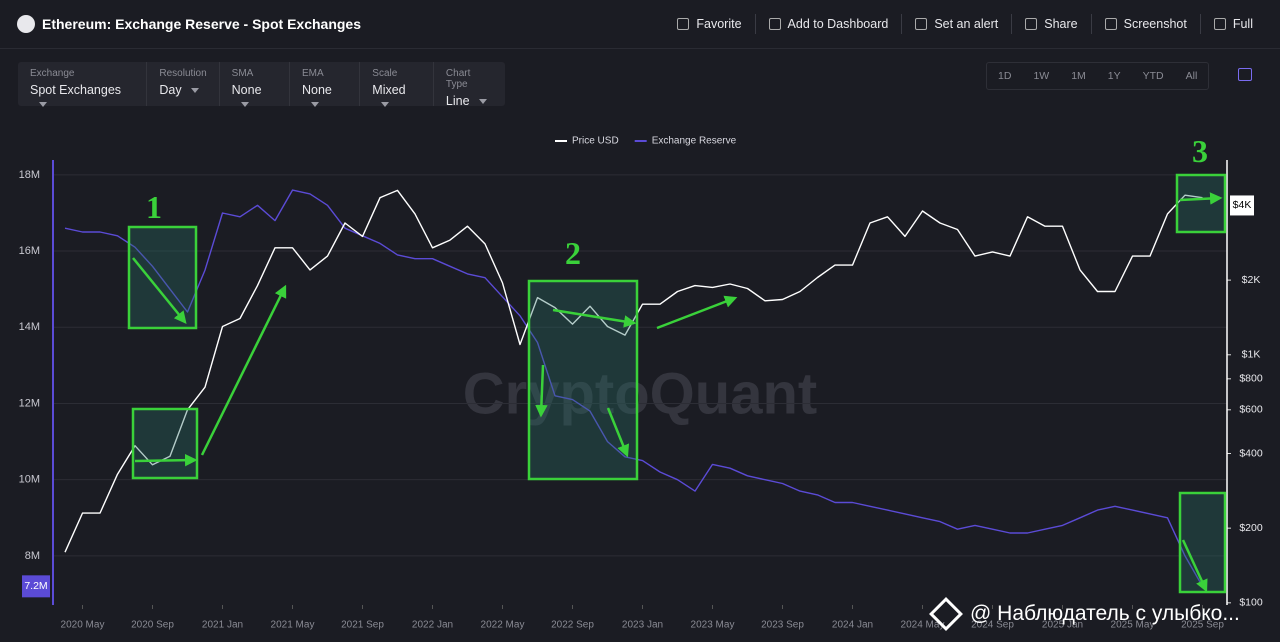 This screenshot has width=1280, height=642. I want to click on toolbar-button: Share, so click(1050, 24).